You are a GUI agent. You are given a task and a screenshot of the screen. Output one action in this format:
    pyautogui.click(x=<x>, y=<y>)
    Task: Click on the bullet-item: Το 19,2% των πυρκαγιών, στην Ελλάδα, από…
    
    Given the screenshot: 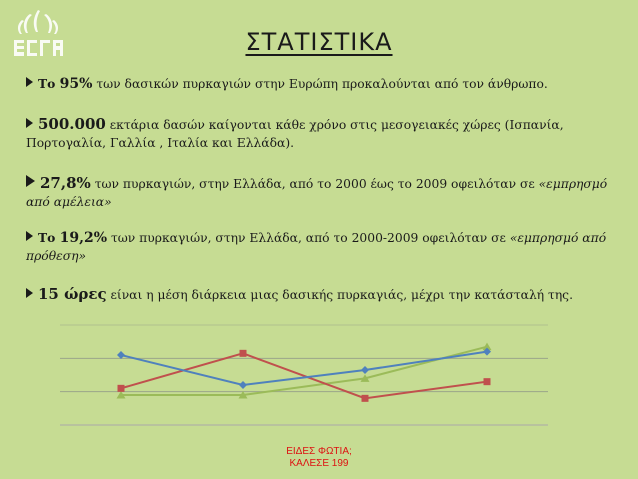 What is the action you would take?
    pyautogui.click(x=316, y=246)
    